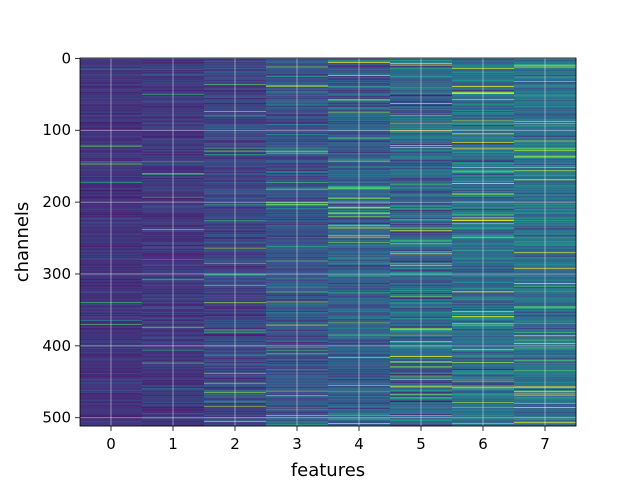  Describe the element at coordinates (56, 130) in the screenshot. I see `y-tick-label: 100` at that location.